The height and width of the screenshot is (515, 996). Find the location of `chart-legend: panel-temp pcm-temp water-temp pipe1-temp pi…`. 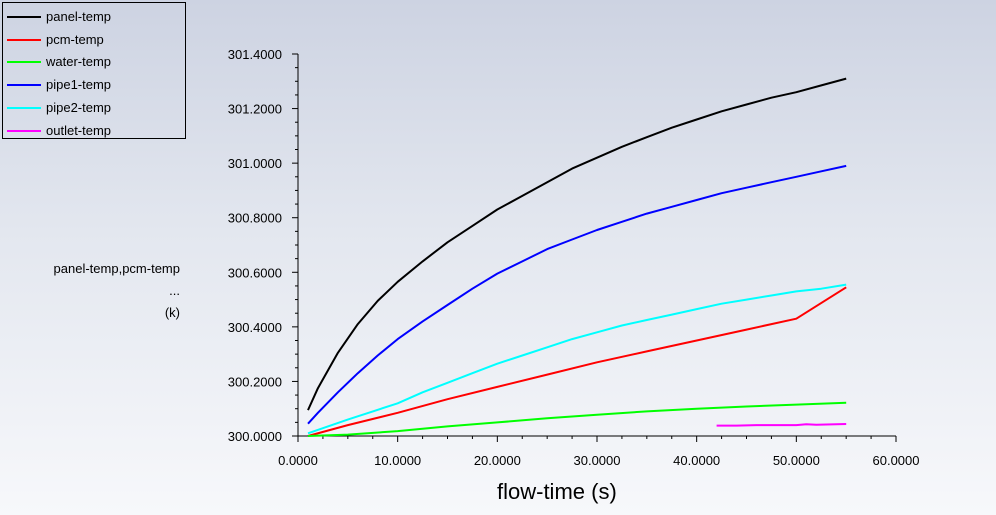

chart-legend: panel-temp pcm-temp water-temp pipe1-temp pi… is located at coordinates (94, 70).